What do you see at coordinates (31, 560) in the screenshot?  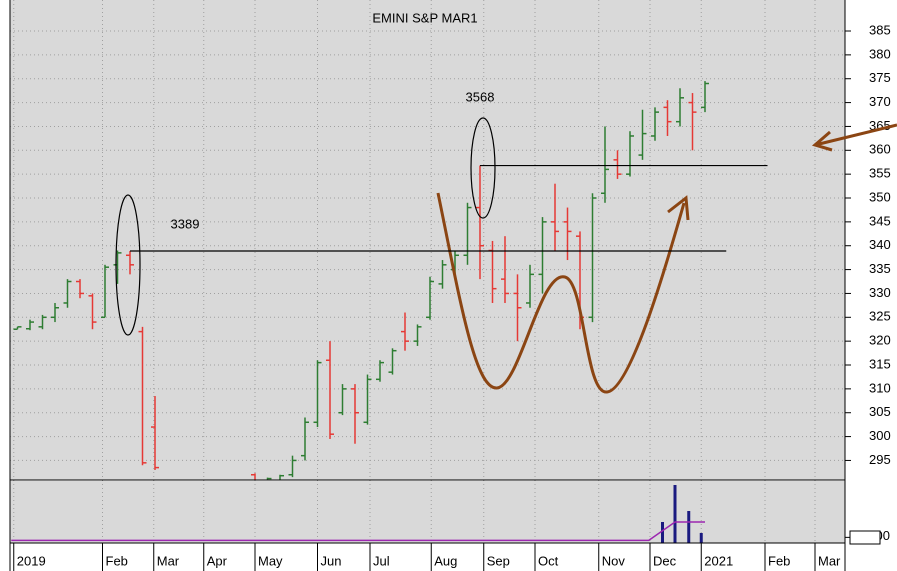 I see `x-tick-label: 2019` at bounding box center [31, 560].